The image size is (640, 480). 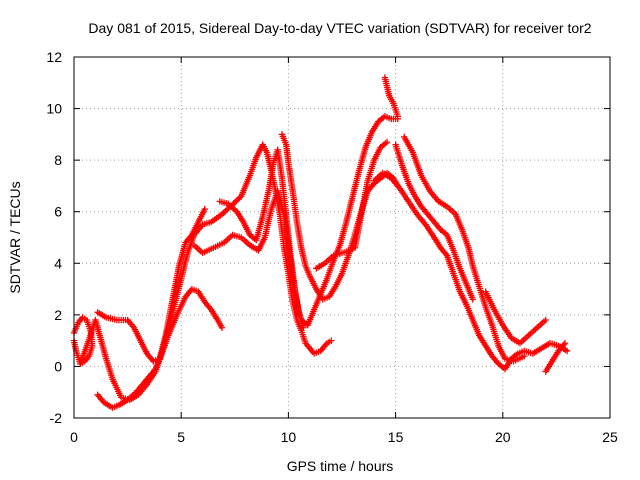 I want to click on x-tick-label: 15, so click(x=396, y=437).